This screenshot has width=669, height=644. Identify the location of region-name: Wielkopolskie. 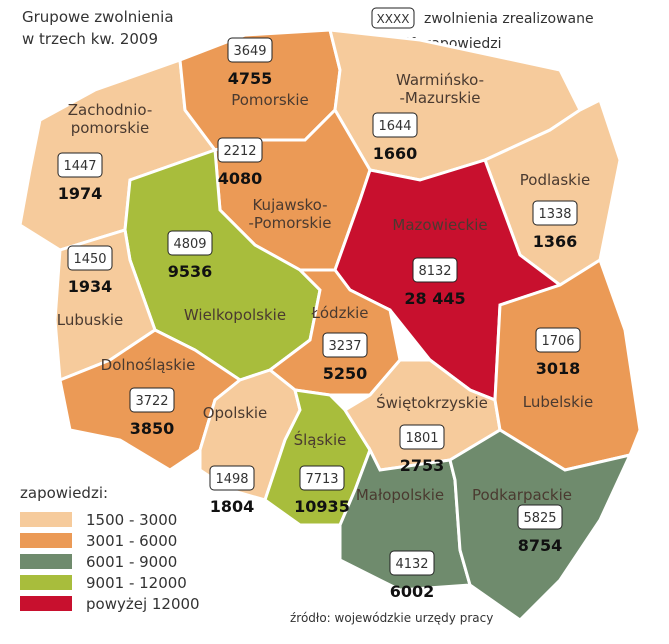
(235, 315).